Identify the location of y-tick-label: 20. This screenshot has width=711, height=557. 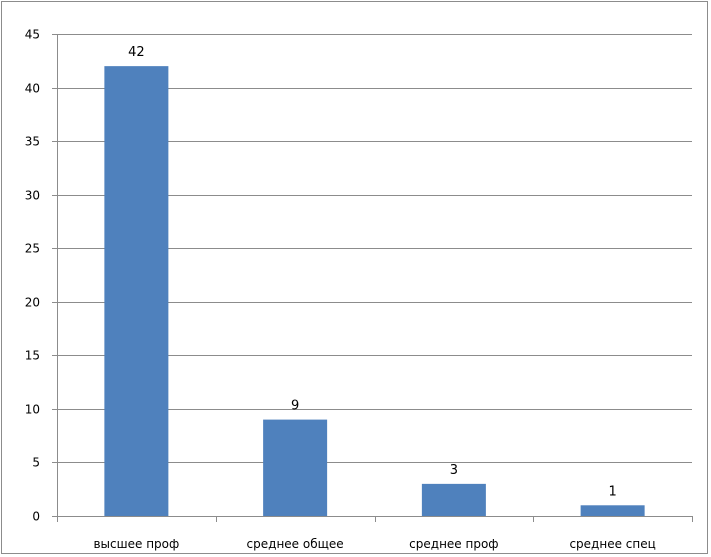
(32, 303).